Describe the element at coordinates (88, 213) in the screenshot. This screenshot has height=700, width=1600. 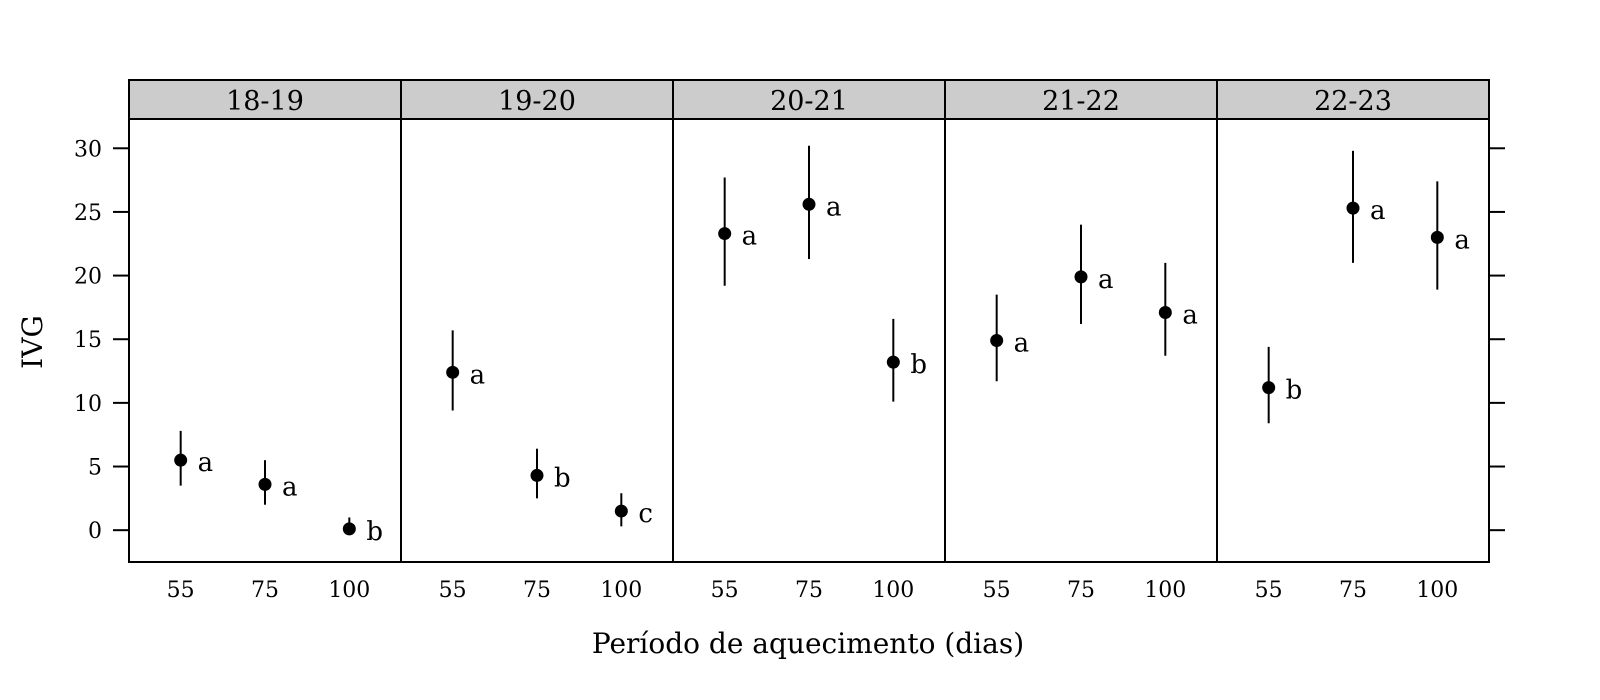
I see `y-tick-label: 25` at that location.